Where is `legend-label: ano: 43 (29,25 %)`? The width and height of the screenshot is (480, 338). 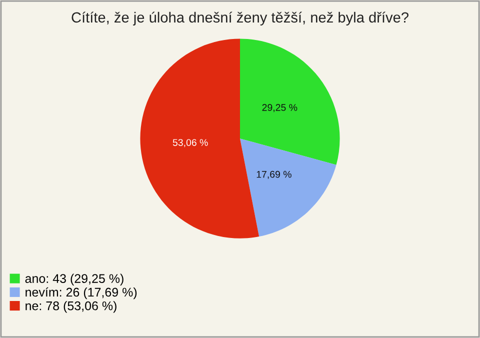
legend-label: ano: 43 (29,25 %) is located at coordinates (74, 280).